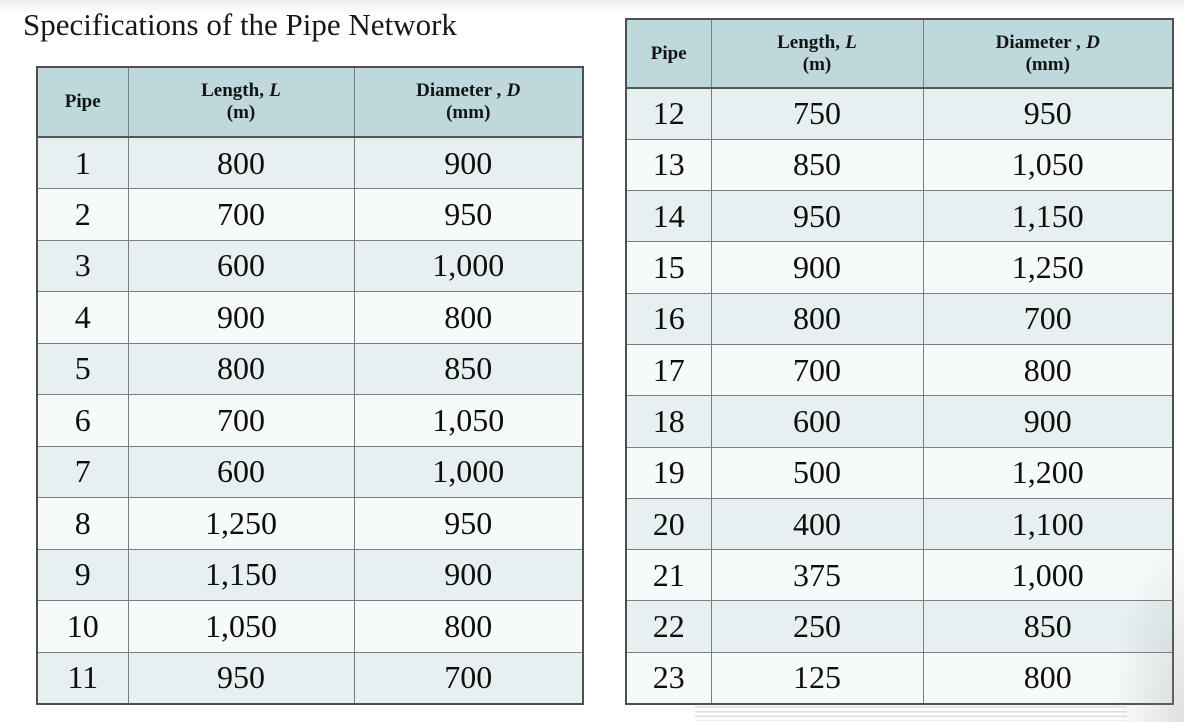 The image size is (1184, 722). What do you see at coordinates (668, 216) in the screenshot?
I see `cell-pipe: 14` at bounding box center [668, 216].